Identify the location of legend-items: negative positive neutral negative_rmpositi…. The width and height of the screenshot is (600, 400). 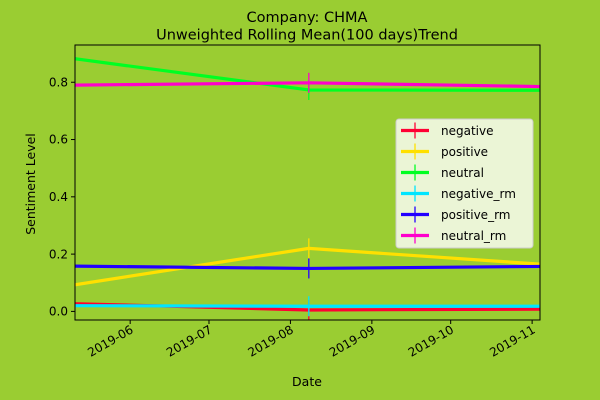
(458, 183).